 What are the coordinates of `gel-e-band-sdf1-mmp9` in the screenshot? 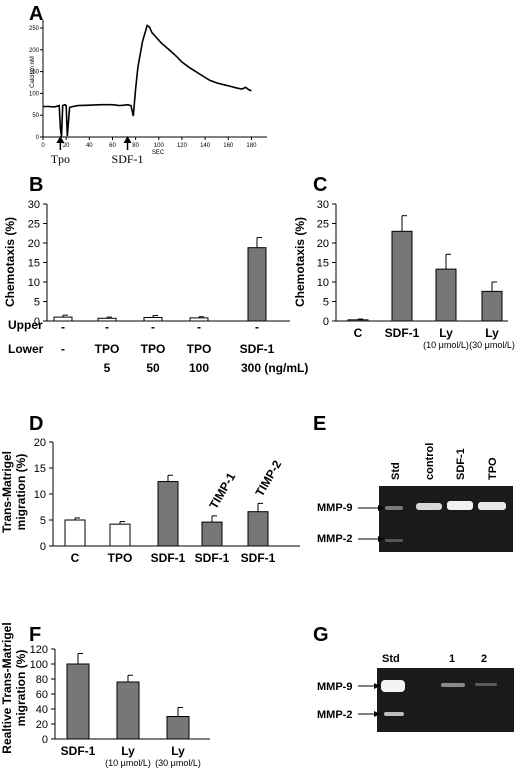 It's located at (460, 505).